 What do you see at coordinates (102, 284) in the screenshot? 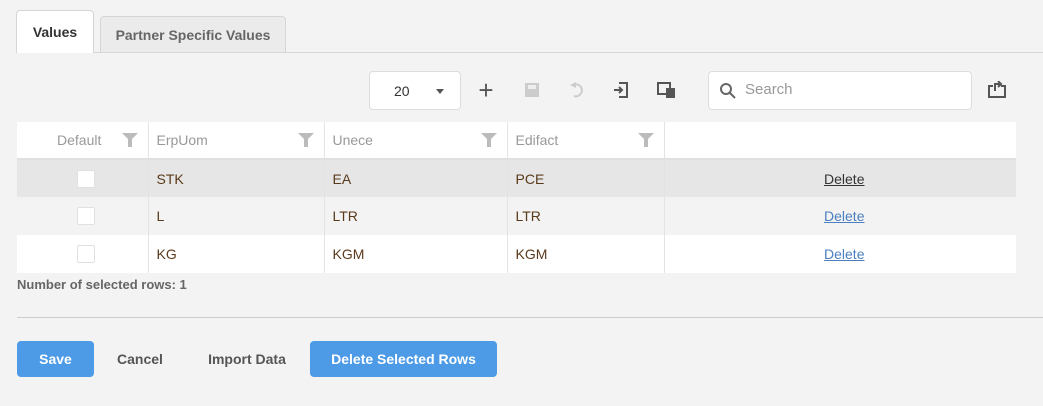
I see `selected-rows-count: Number of selected rows: 1` at bounding box center [102, 284].